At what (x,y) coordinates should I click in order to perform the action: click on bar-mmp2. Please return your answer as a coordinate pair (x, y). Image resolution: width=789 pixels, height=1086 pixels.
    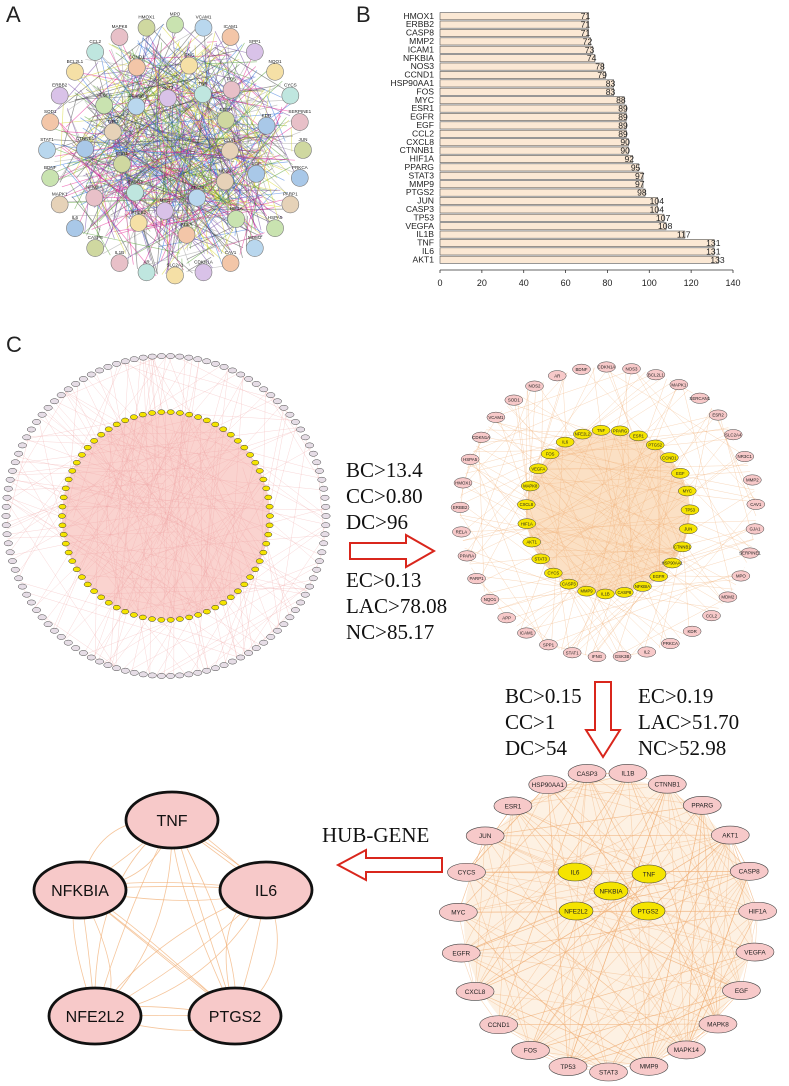
    Looking at the image, I should click on (515, 41).